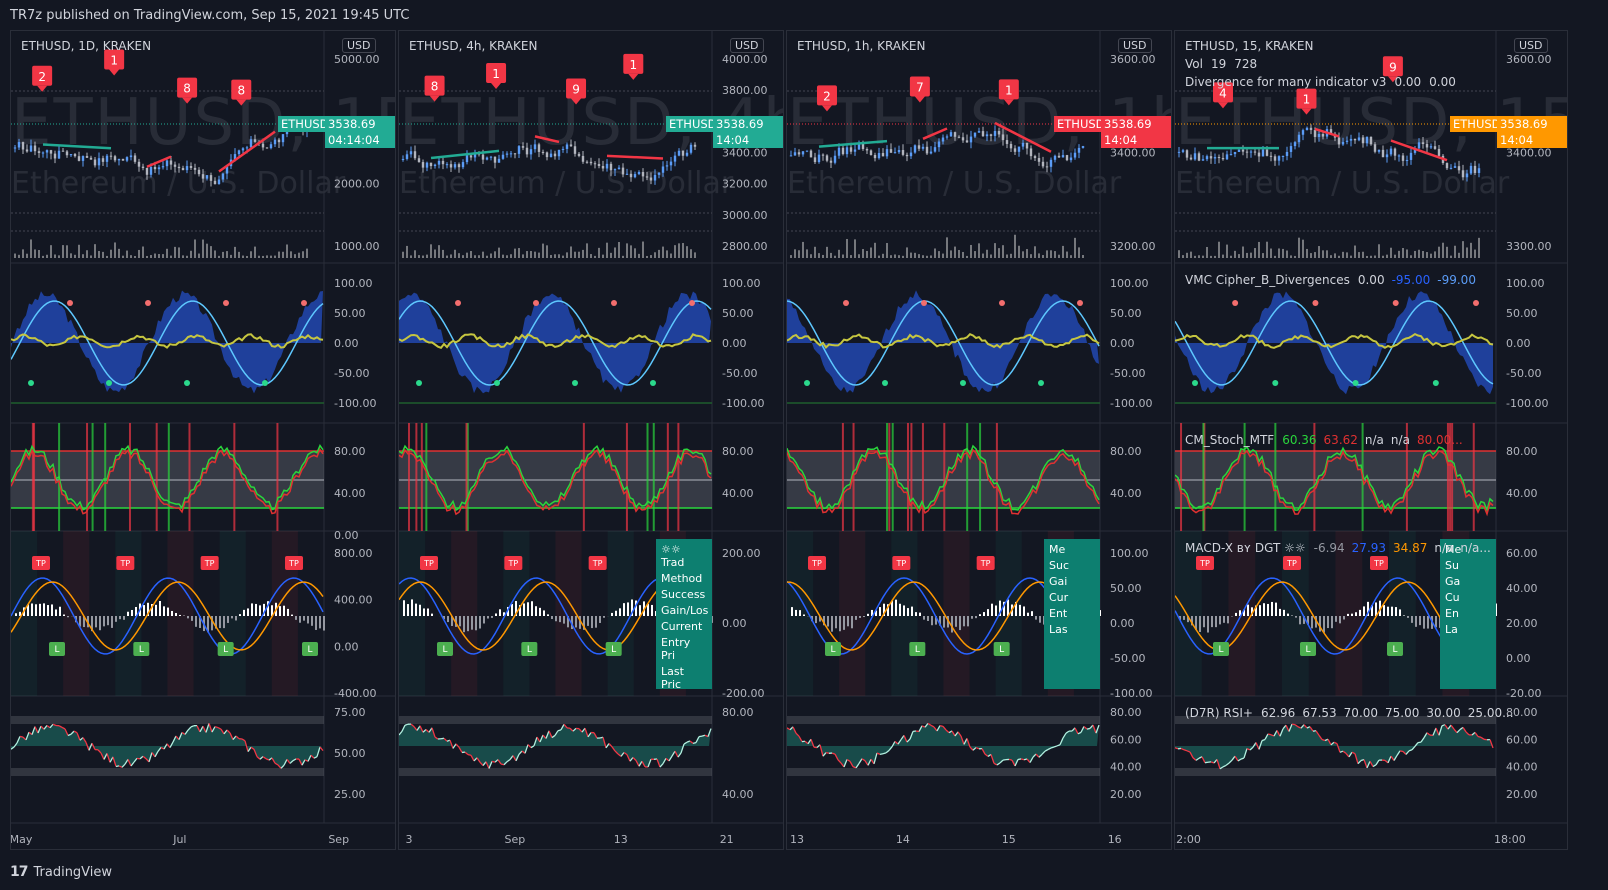 This screenshot has height=890, width=1608. Describe the element at coordinates (943, 720) in the screenshot. I see `rsi-upper-band` at that location.